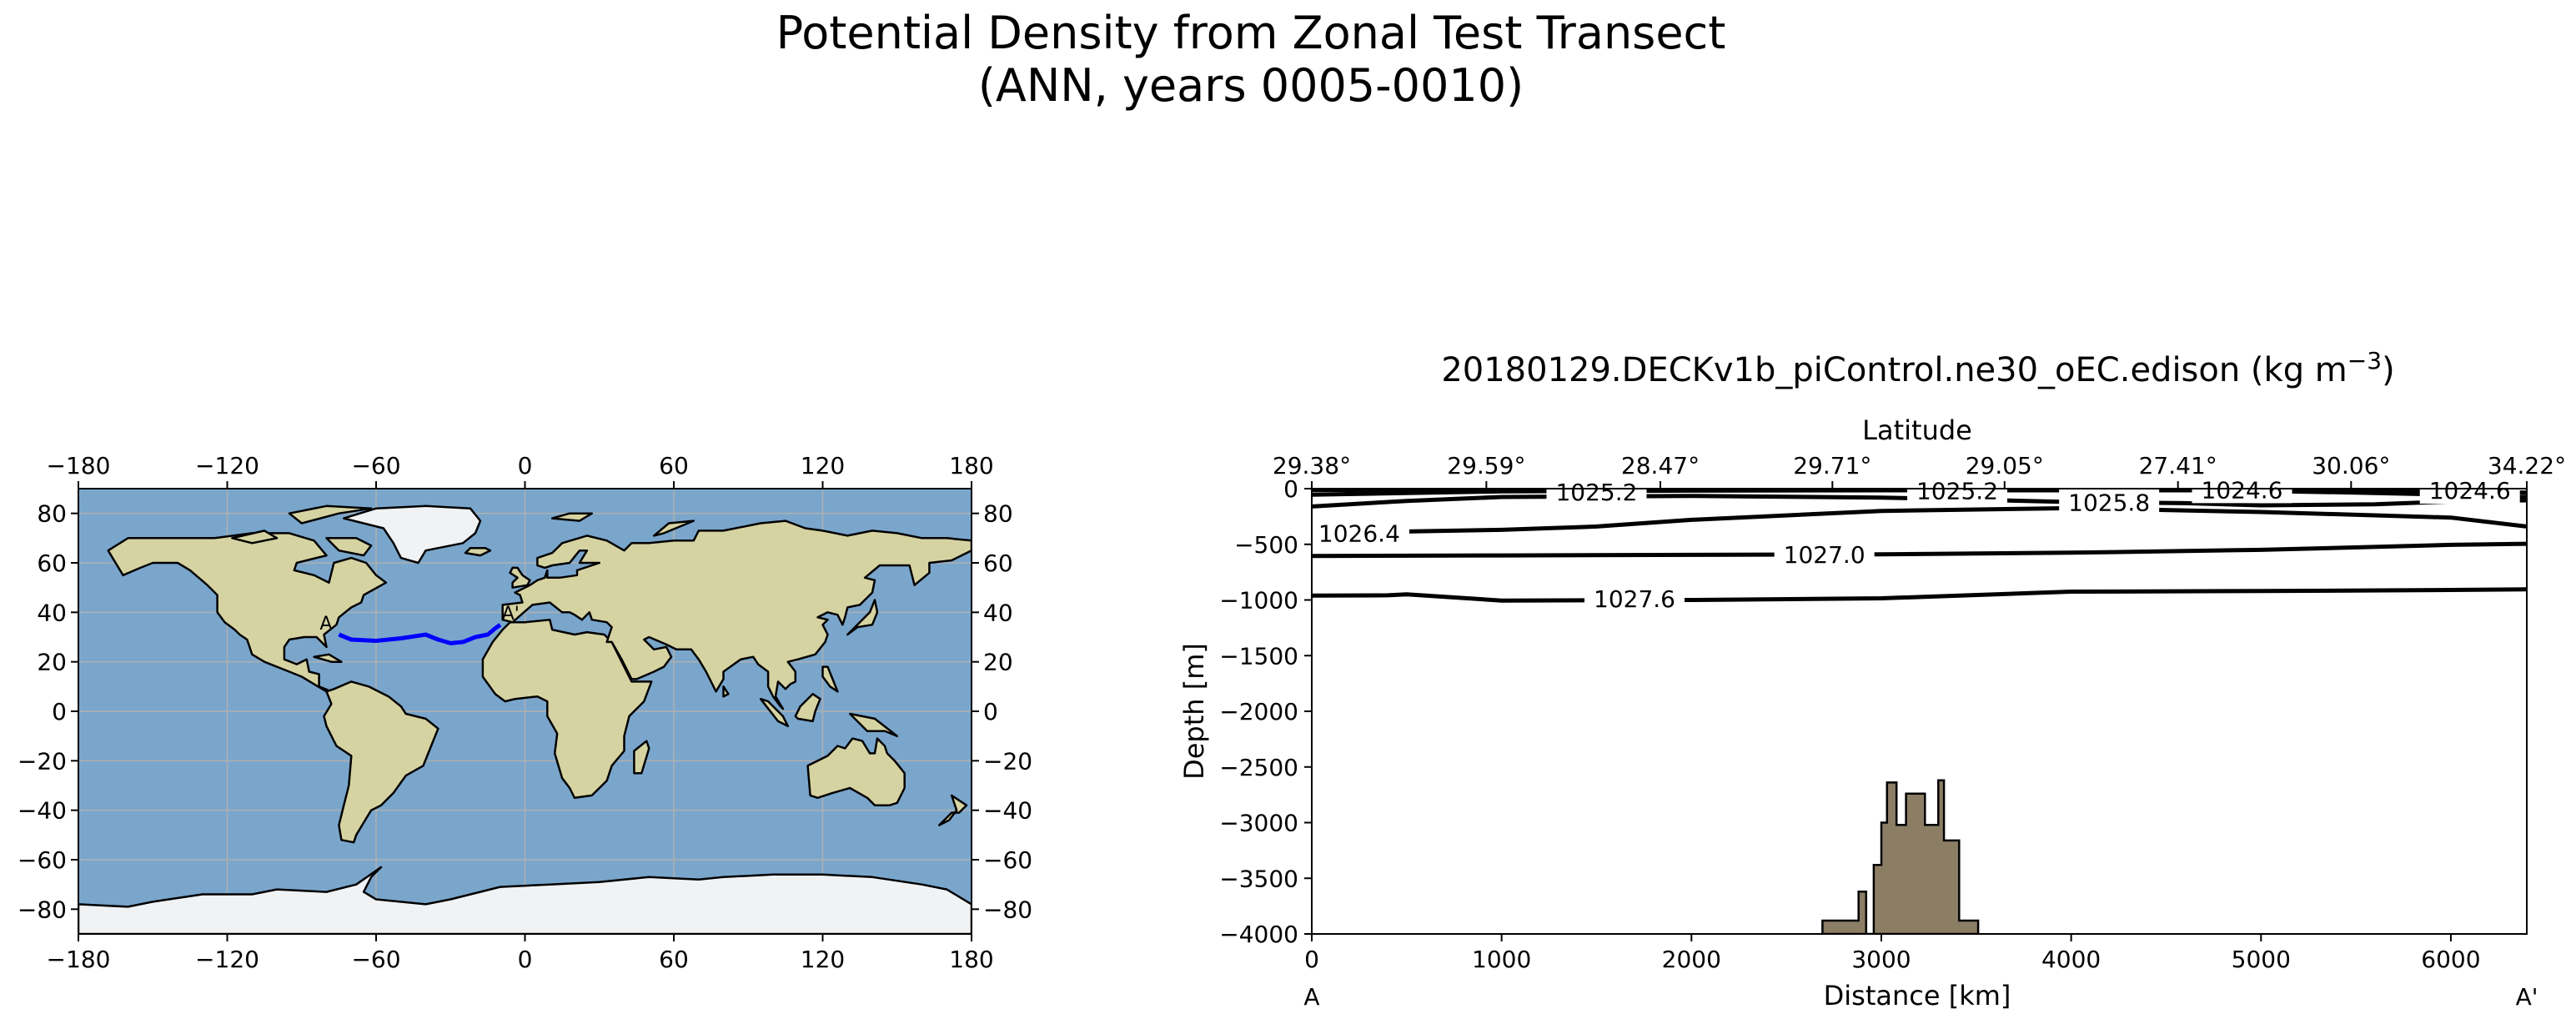  Describe the element at coordinates (572, 517) in the screenshot. I see `continent-svalbard` at that location.